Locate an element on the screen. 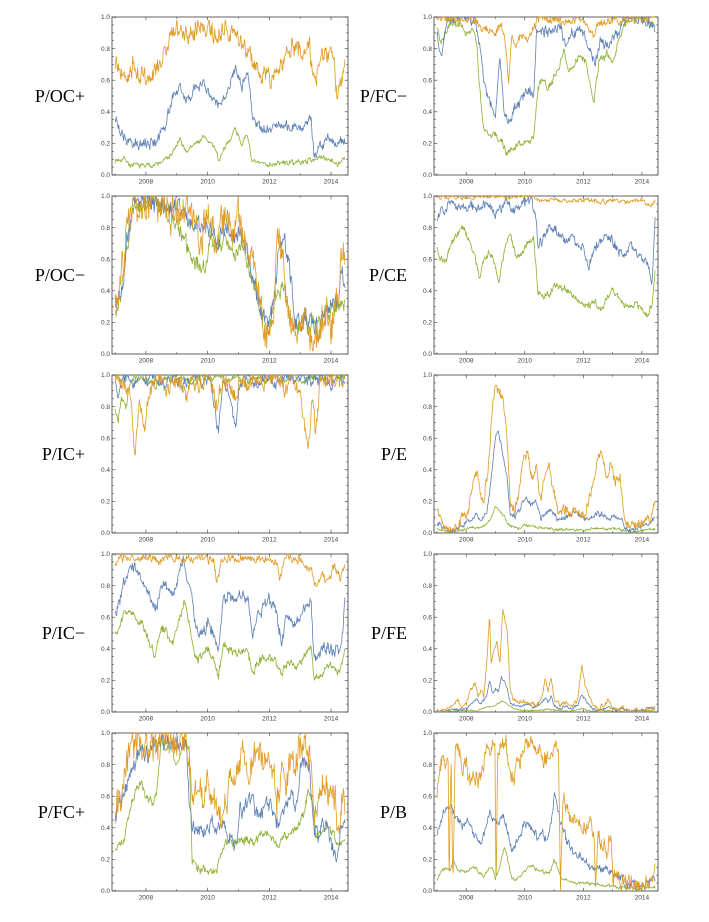 The image size is (709, 922). chart-label-box: P/E is located at coordinates (386, 461).